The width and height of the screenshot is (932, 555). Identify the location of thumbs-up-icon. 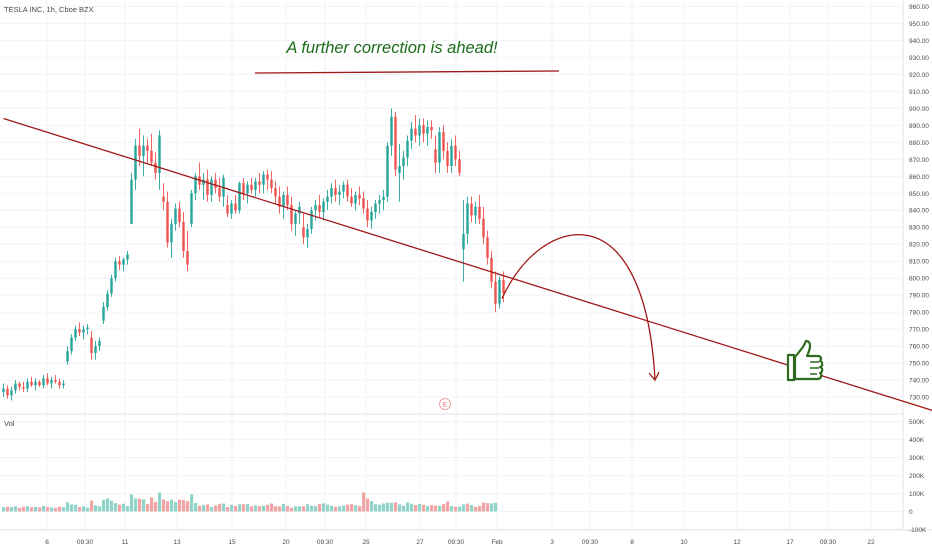
(805, 360).